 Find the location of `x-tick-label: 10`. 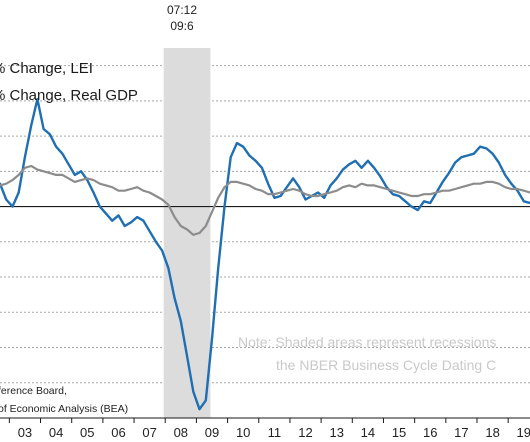

x-tick-label: 10 is located at coordinates (243, 432).